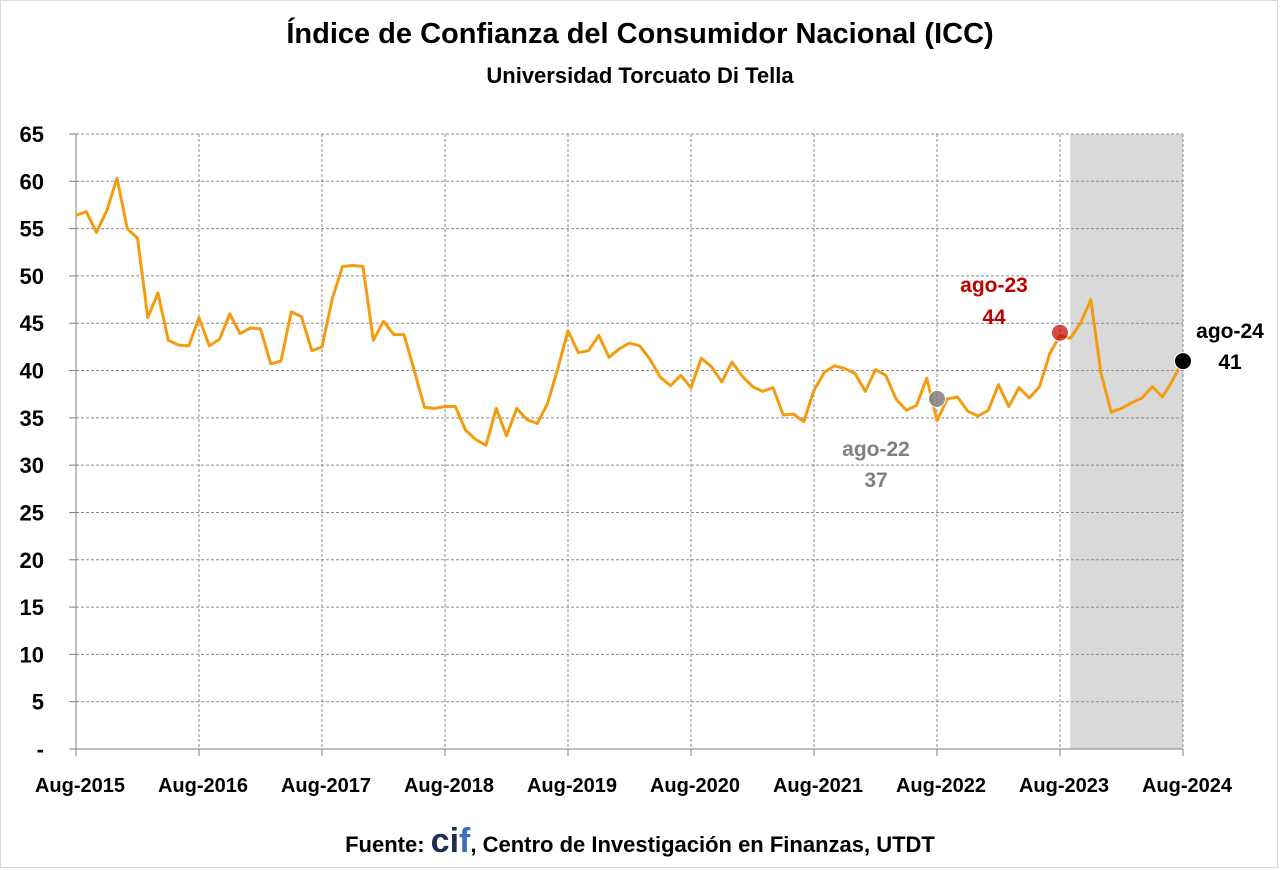 This screenshot has width=1280, height=870. What do you see at coordinates (32, 465) in the screenshot?
I see `y-tick-label: 30` at bounding box center [32, 465].